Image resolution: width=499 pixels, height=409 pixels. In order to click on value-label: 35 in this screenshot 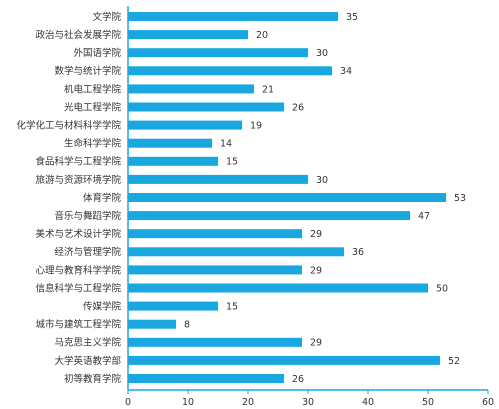, I will do `click(352, 17)`.